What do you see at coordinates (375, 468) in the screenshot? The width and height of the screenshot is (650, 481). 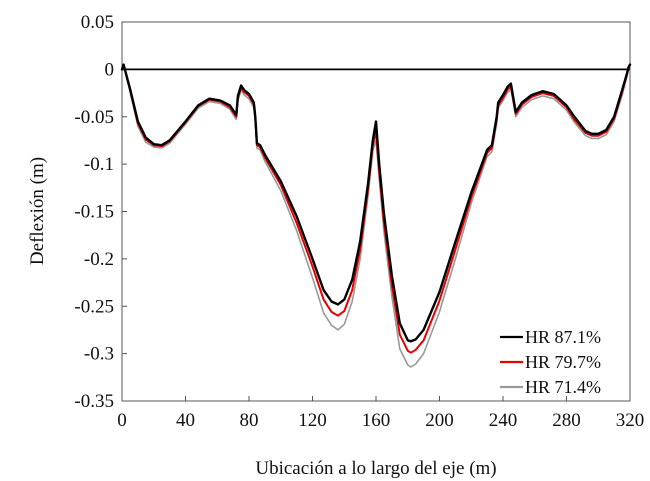 I see `x-axis-title: Ubicación a lo largo del eje (m)` at bounding box center [375, 468].